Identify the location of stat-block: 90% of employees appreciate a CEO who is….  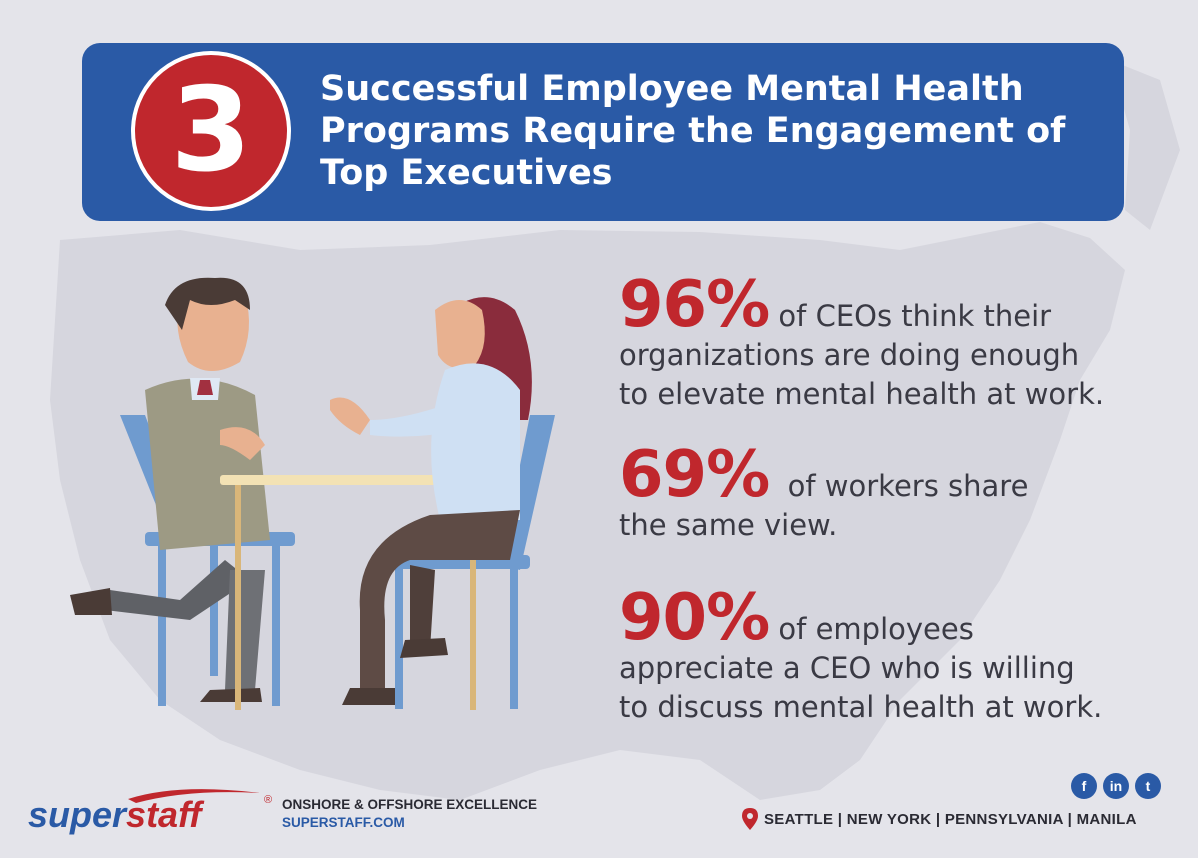
(899, 656).